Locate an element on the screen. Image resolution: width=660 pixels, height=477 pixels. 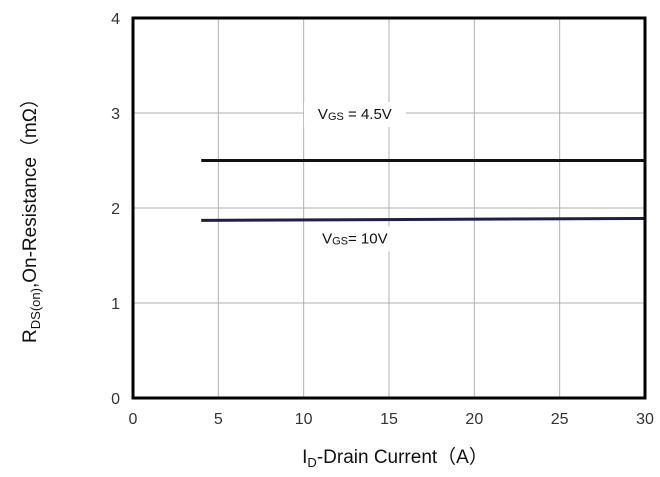
x-tick-label: 25 is located at coordinates (560, 419).